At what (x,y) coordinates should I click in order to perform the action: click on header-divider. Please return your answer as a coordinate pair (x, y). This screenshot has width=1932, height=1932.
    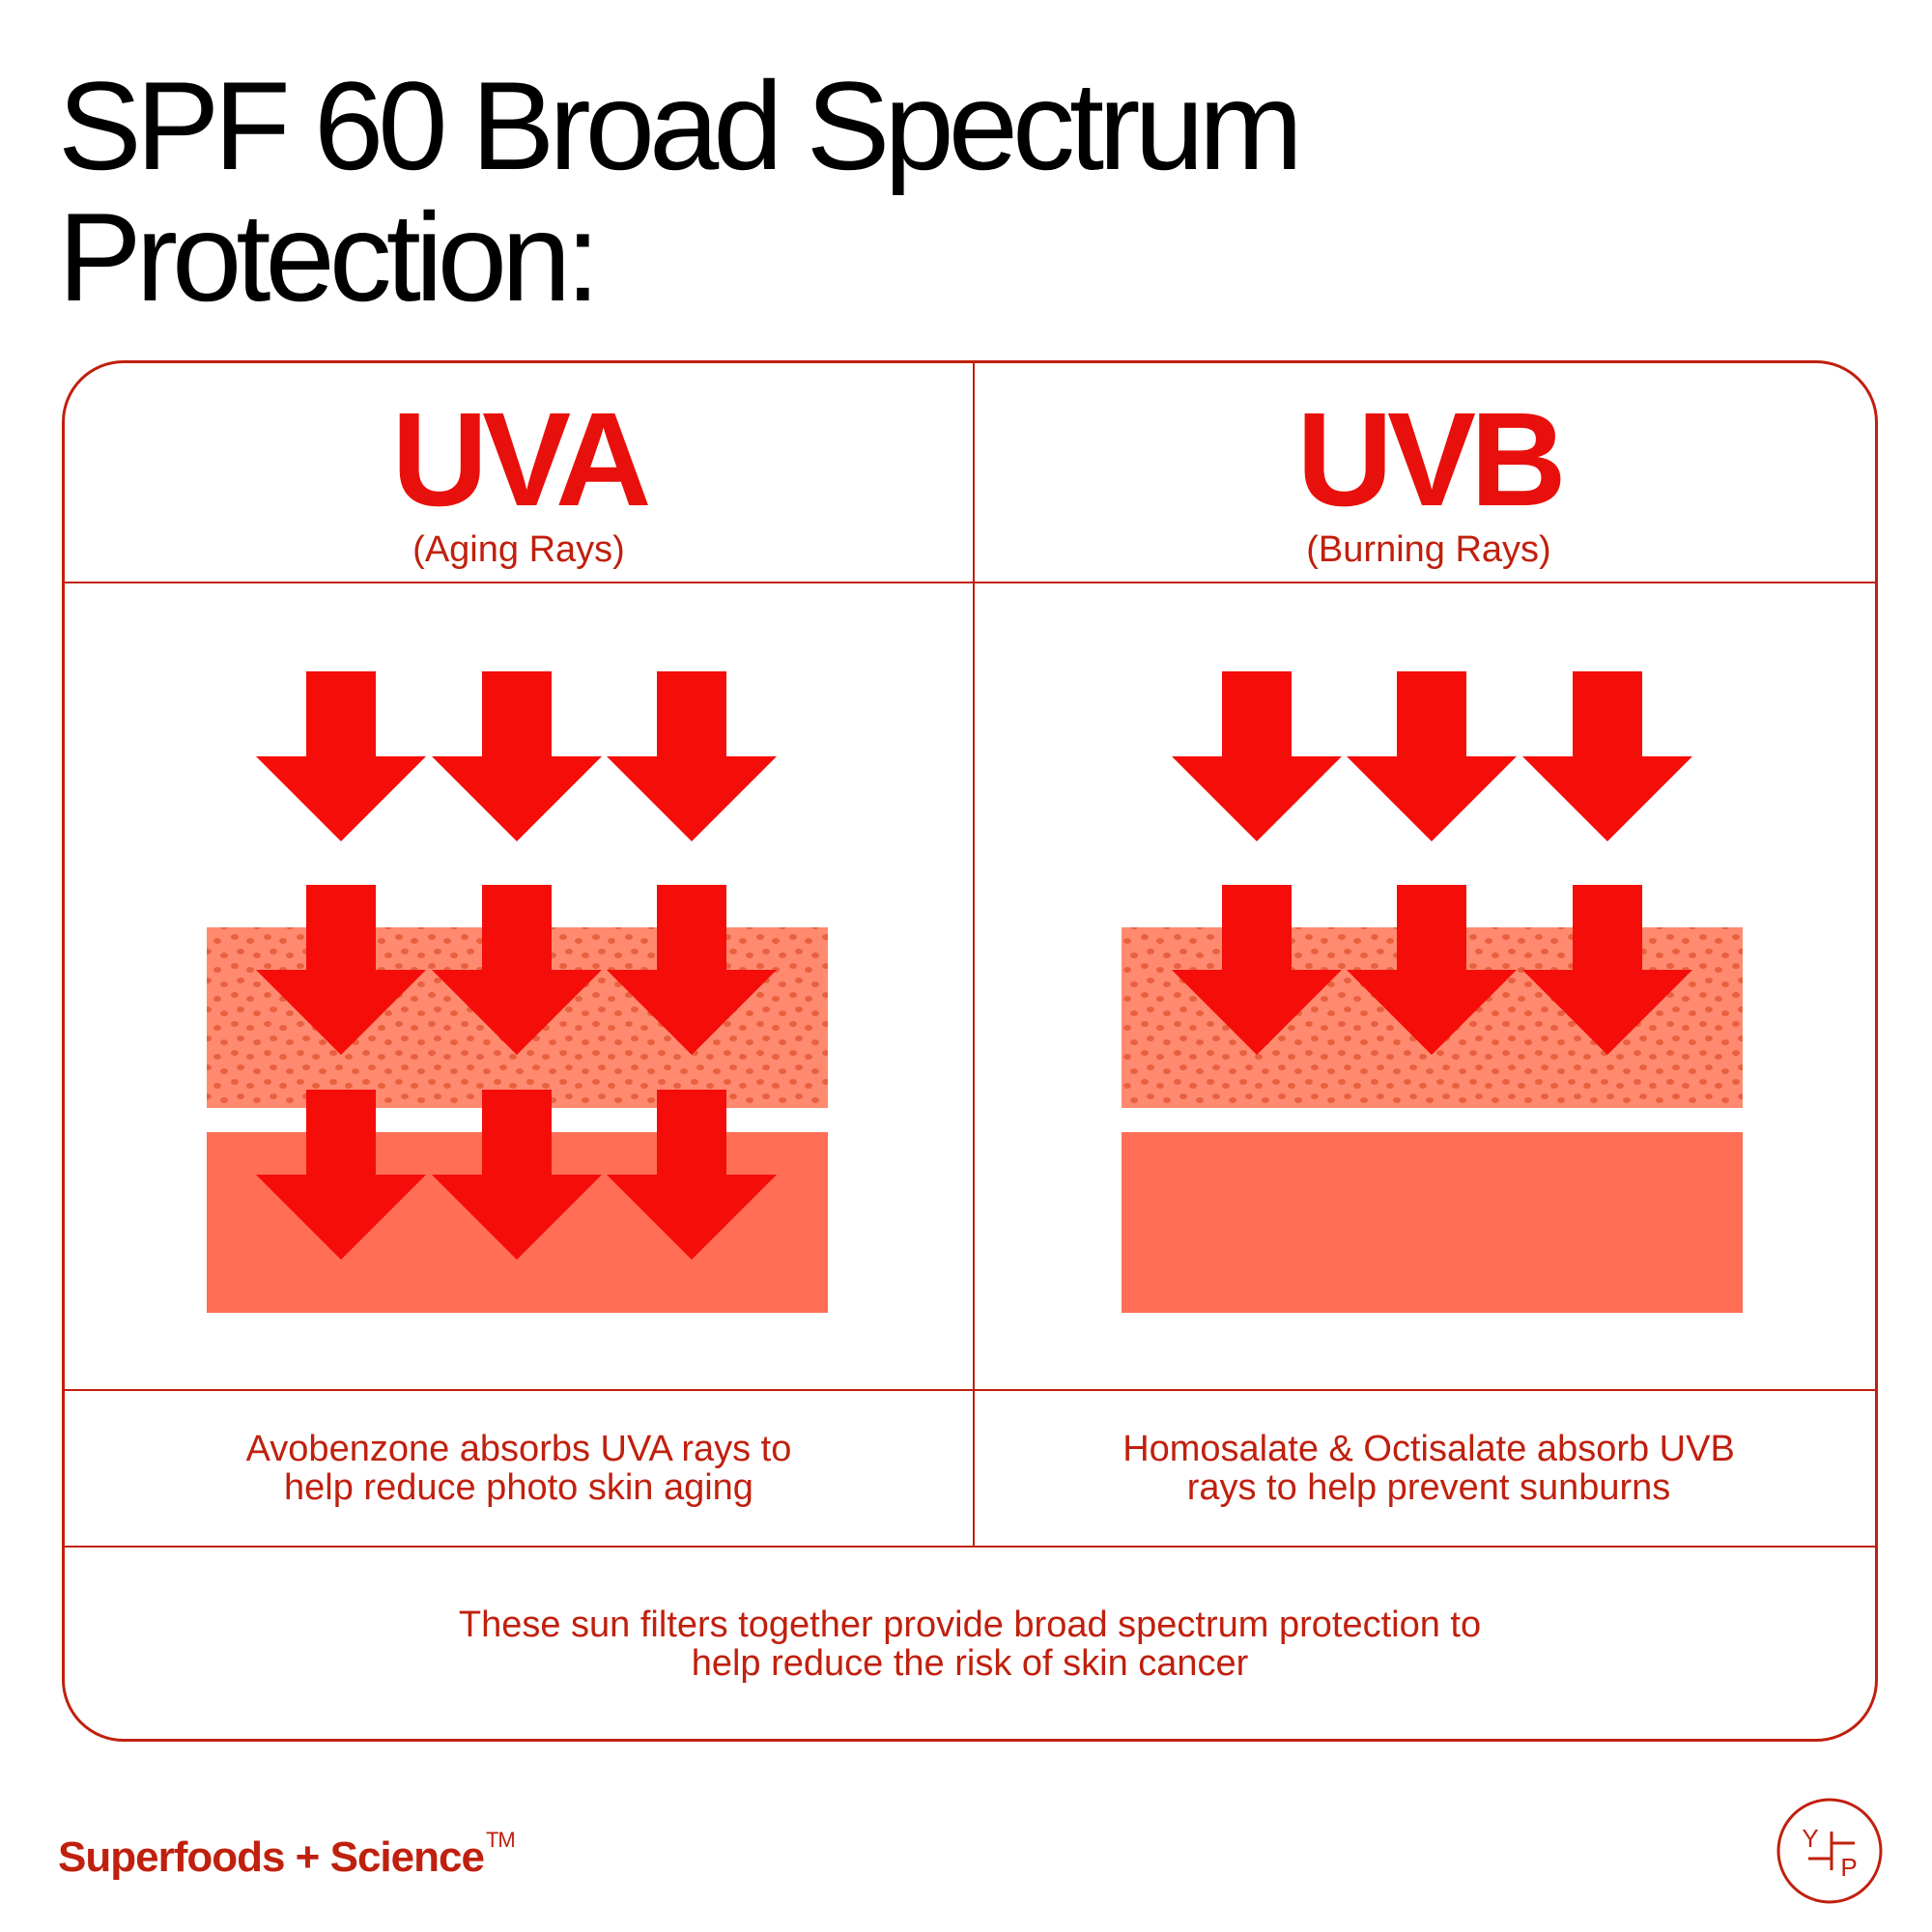
    Looking at the image, I should click on (970, 582).